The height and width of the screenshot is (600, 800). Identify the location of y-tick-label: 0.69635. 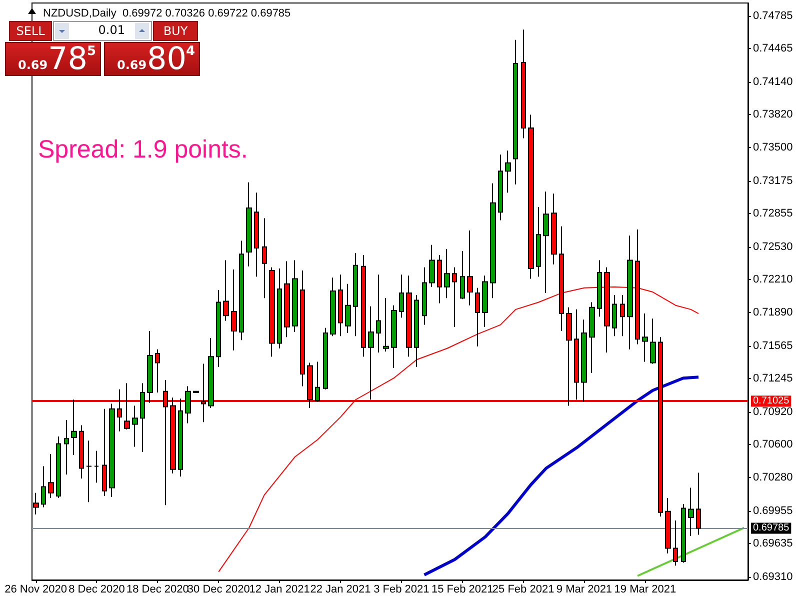
(773, 544).